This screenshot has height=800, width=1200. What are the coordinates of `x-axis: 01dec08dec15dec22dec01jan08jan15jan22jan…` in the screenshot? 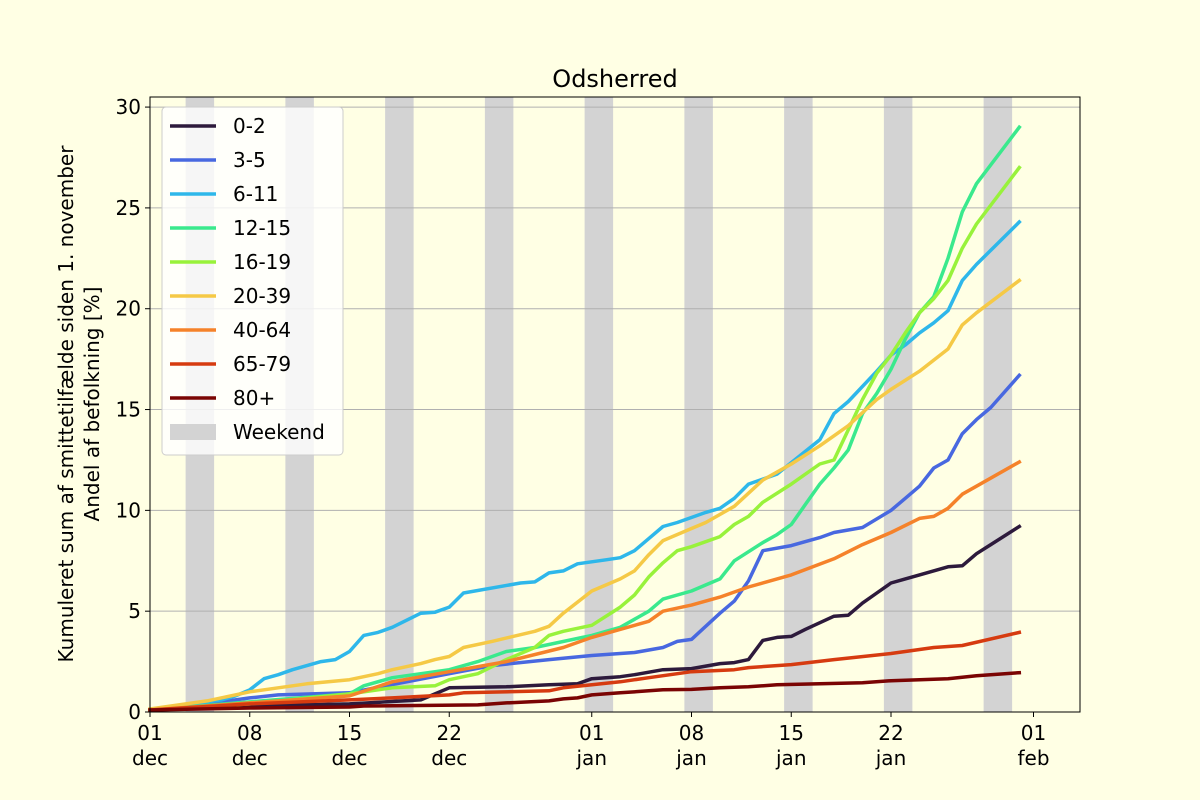 It's located at (591, 741).